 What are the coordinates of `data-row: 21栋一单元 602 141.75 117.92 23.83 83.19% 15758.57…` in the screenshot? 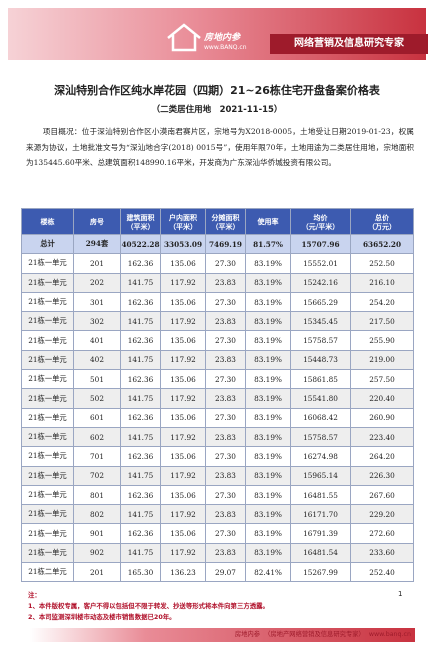 It's located at (217, 437).